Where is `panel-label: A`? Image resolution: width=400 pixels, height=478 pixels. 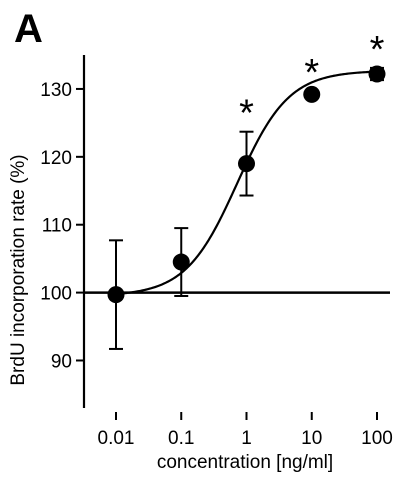
panel-label: A is located at coordinates (28, 29).